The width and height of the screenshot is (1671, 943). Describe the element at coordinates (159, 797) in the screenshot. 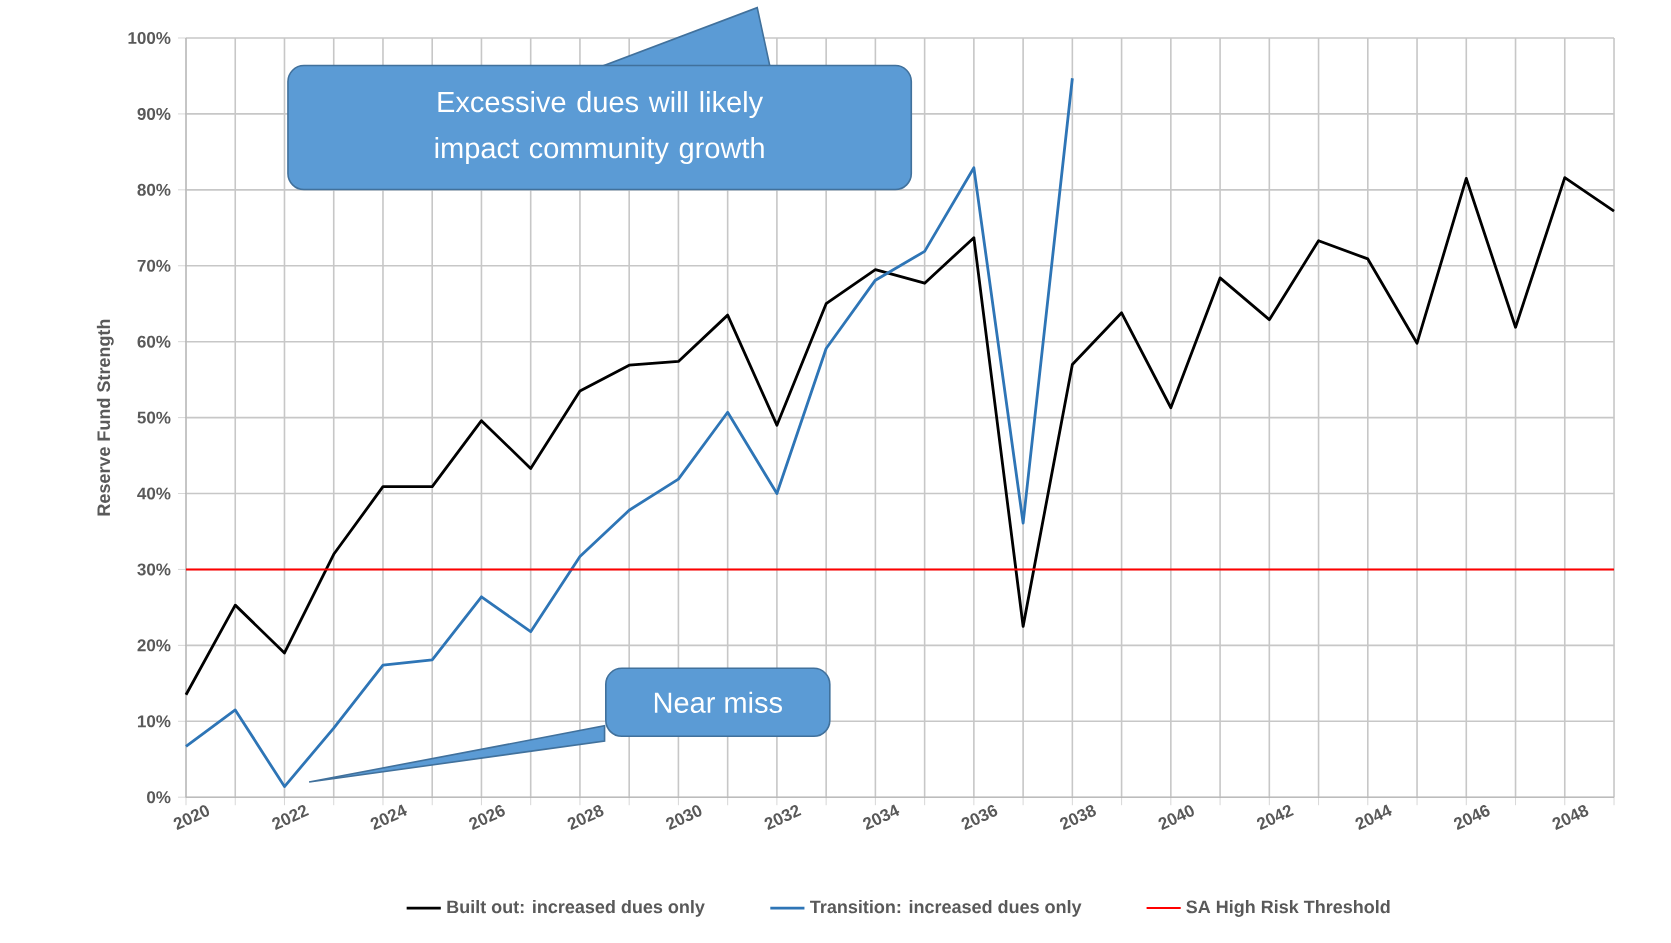

I see `y-tick-label: 0%` at that location.